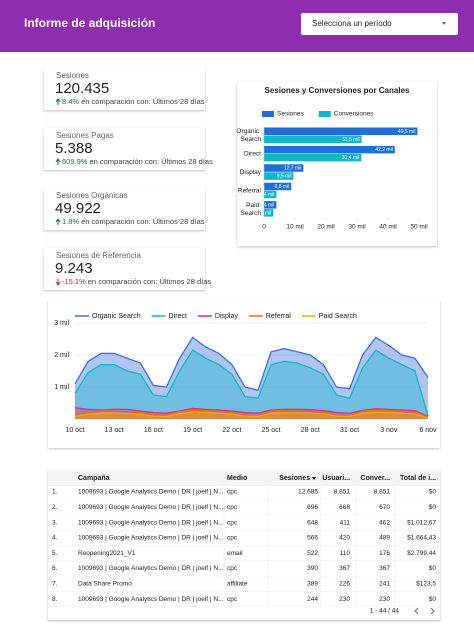  I want to click on bar-value-label: 42,2 mil, so click(384, 150).